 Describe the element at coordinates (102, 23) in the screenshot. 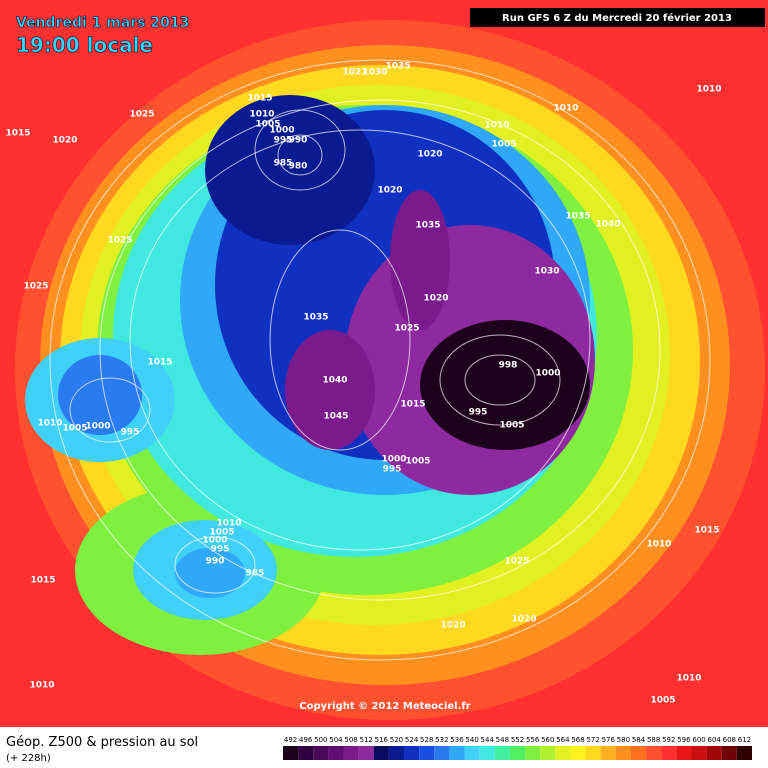

I see `date: Vendredi 1 mars 2013` at that location.